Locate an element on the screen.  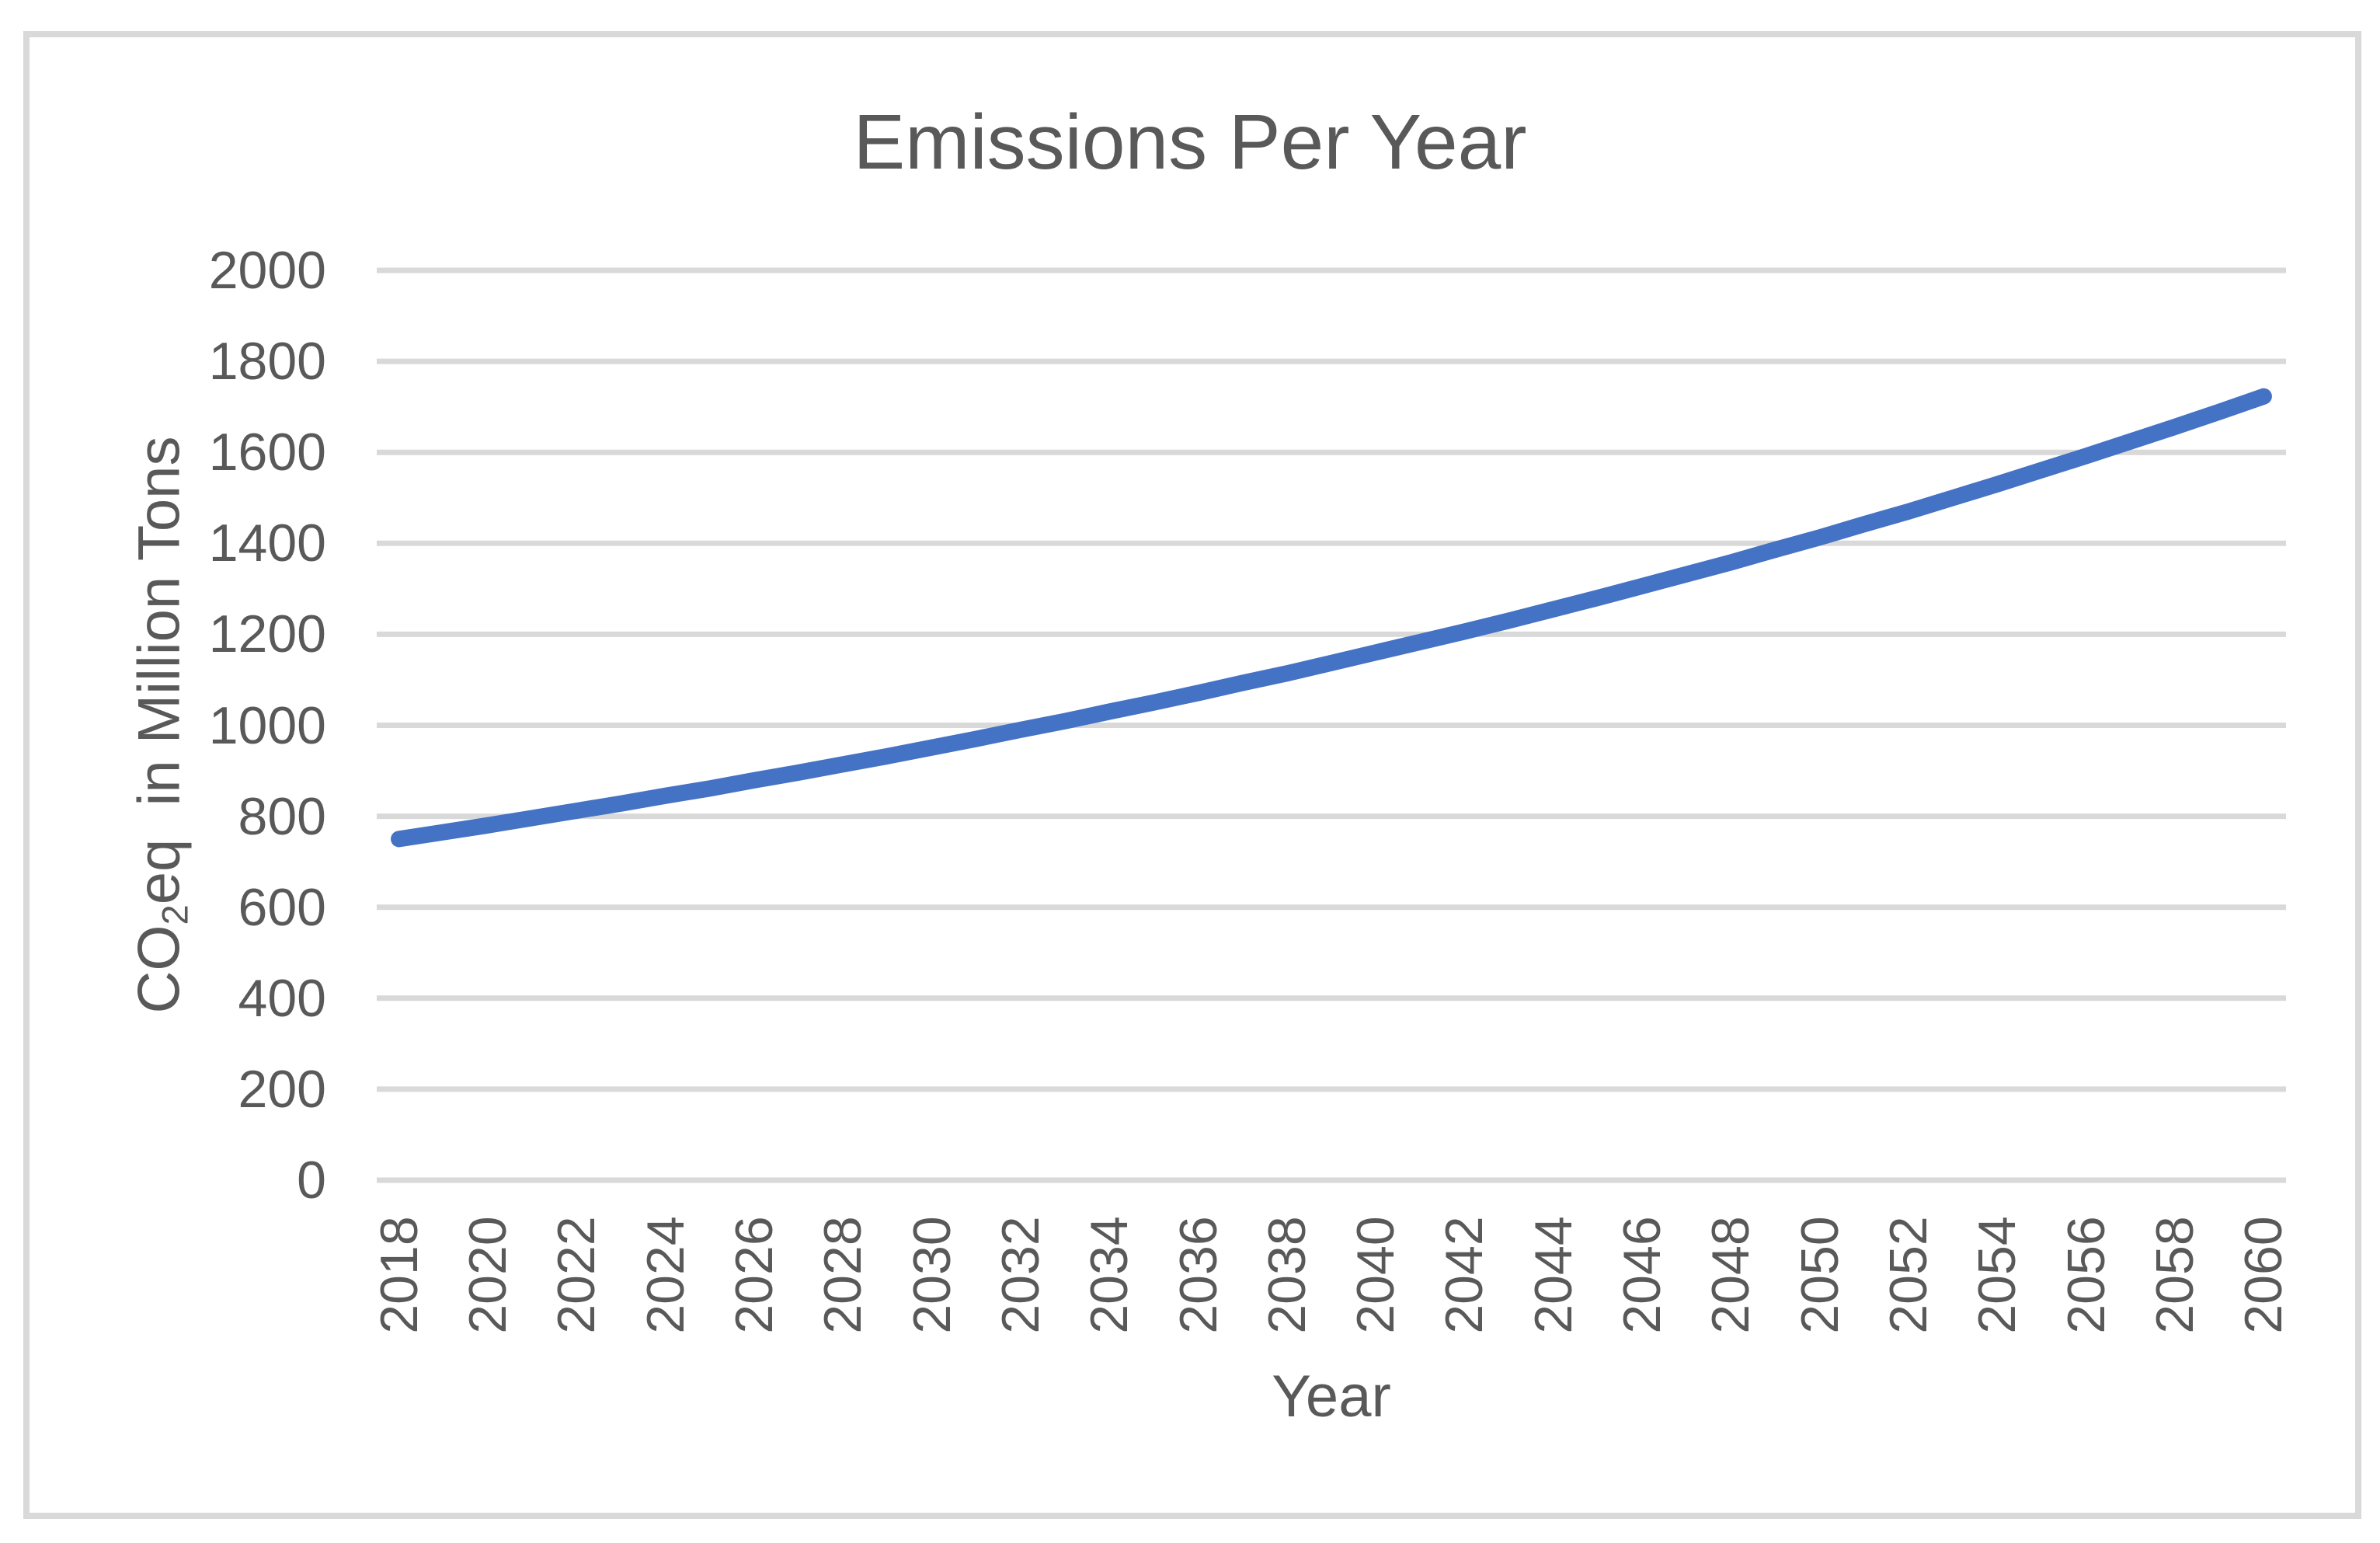
y-tick-label: 400 is located at coordinates (282, 998).